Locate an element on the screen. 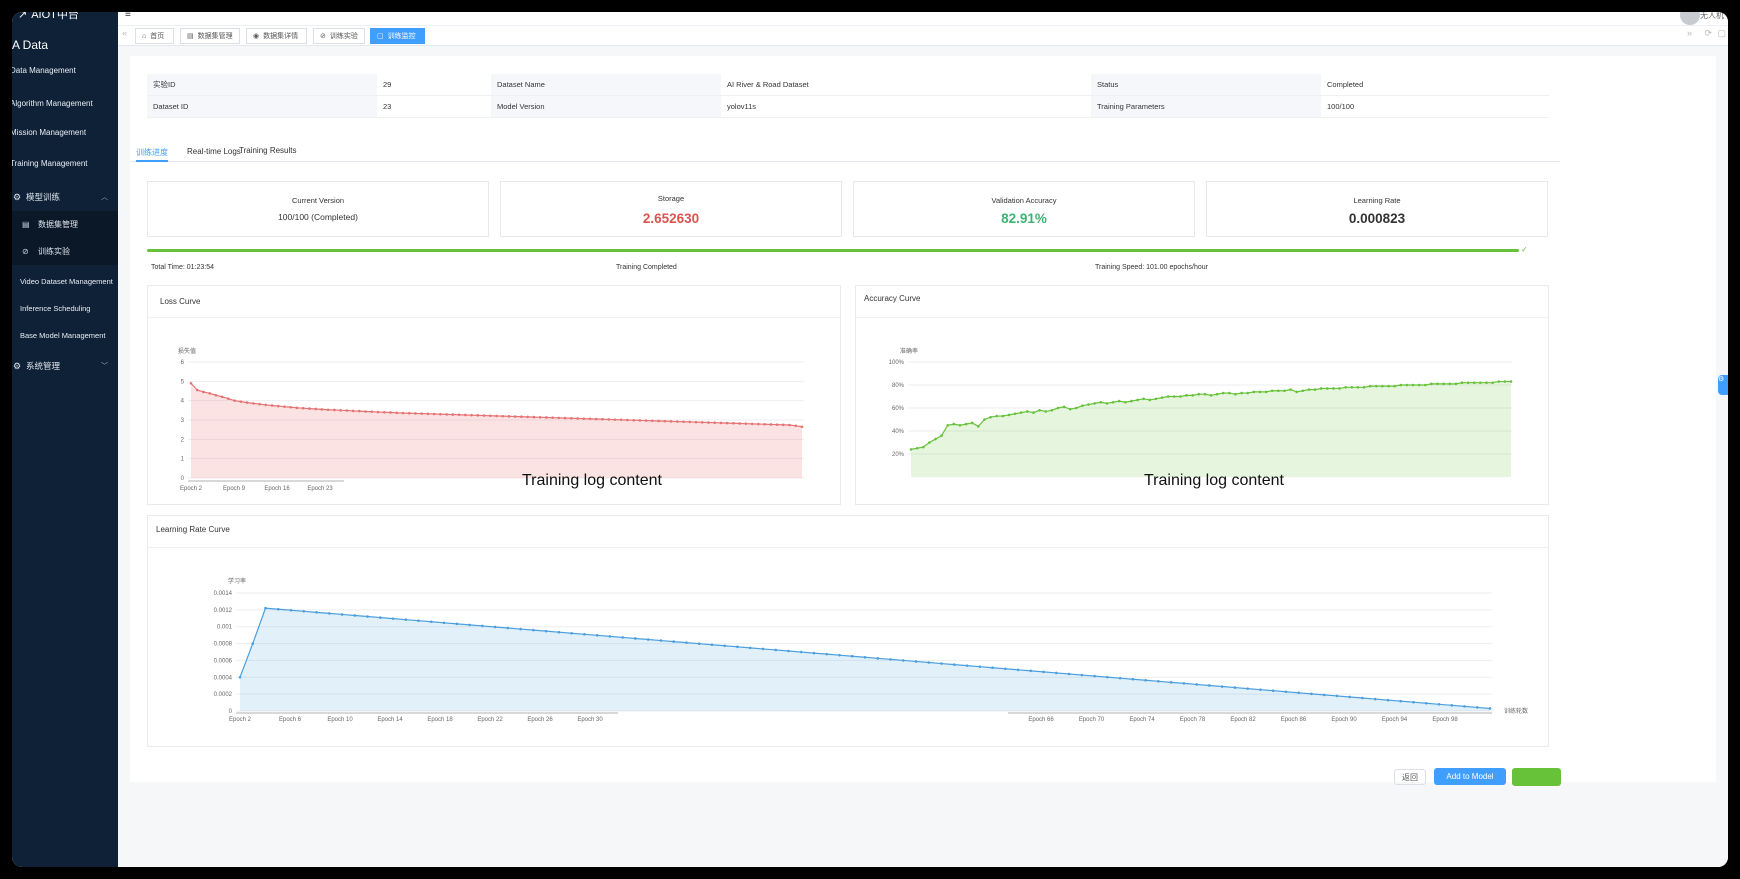 The width and height of the screenshot is (1740, 879). back-button: 返回 is located at coordinates (1410, 777).